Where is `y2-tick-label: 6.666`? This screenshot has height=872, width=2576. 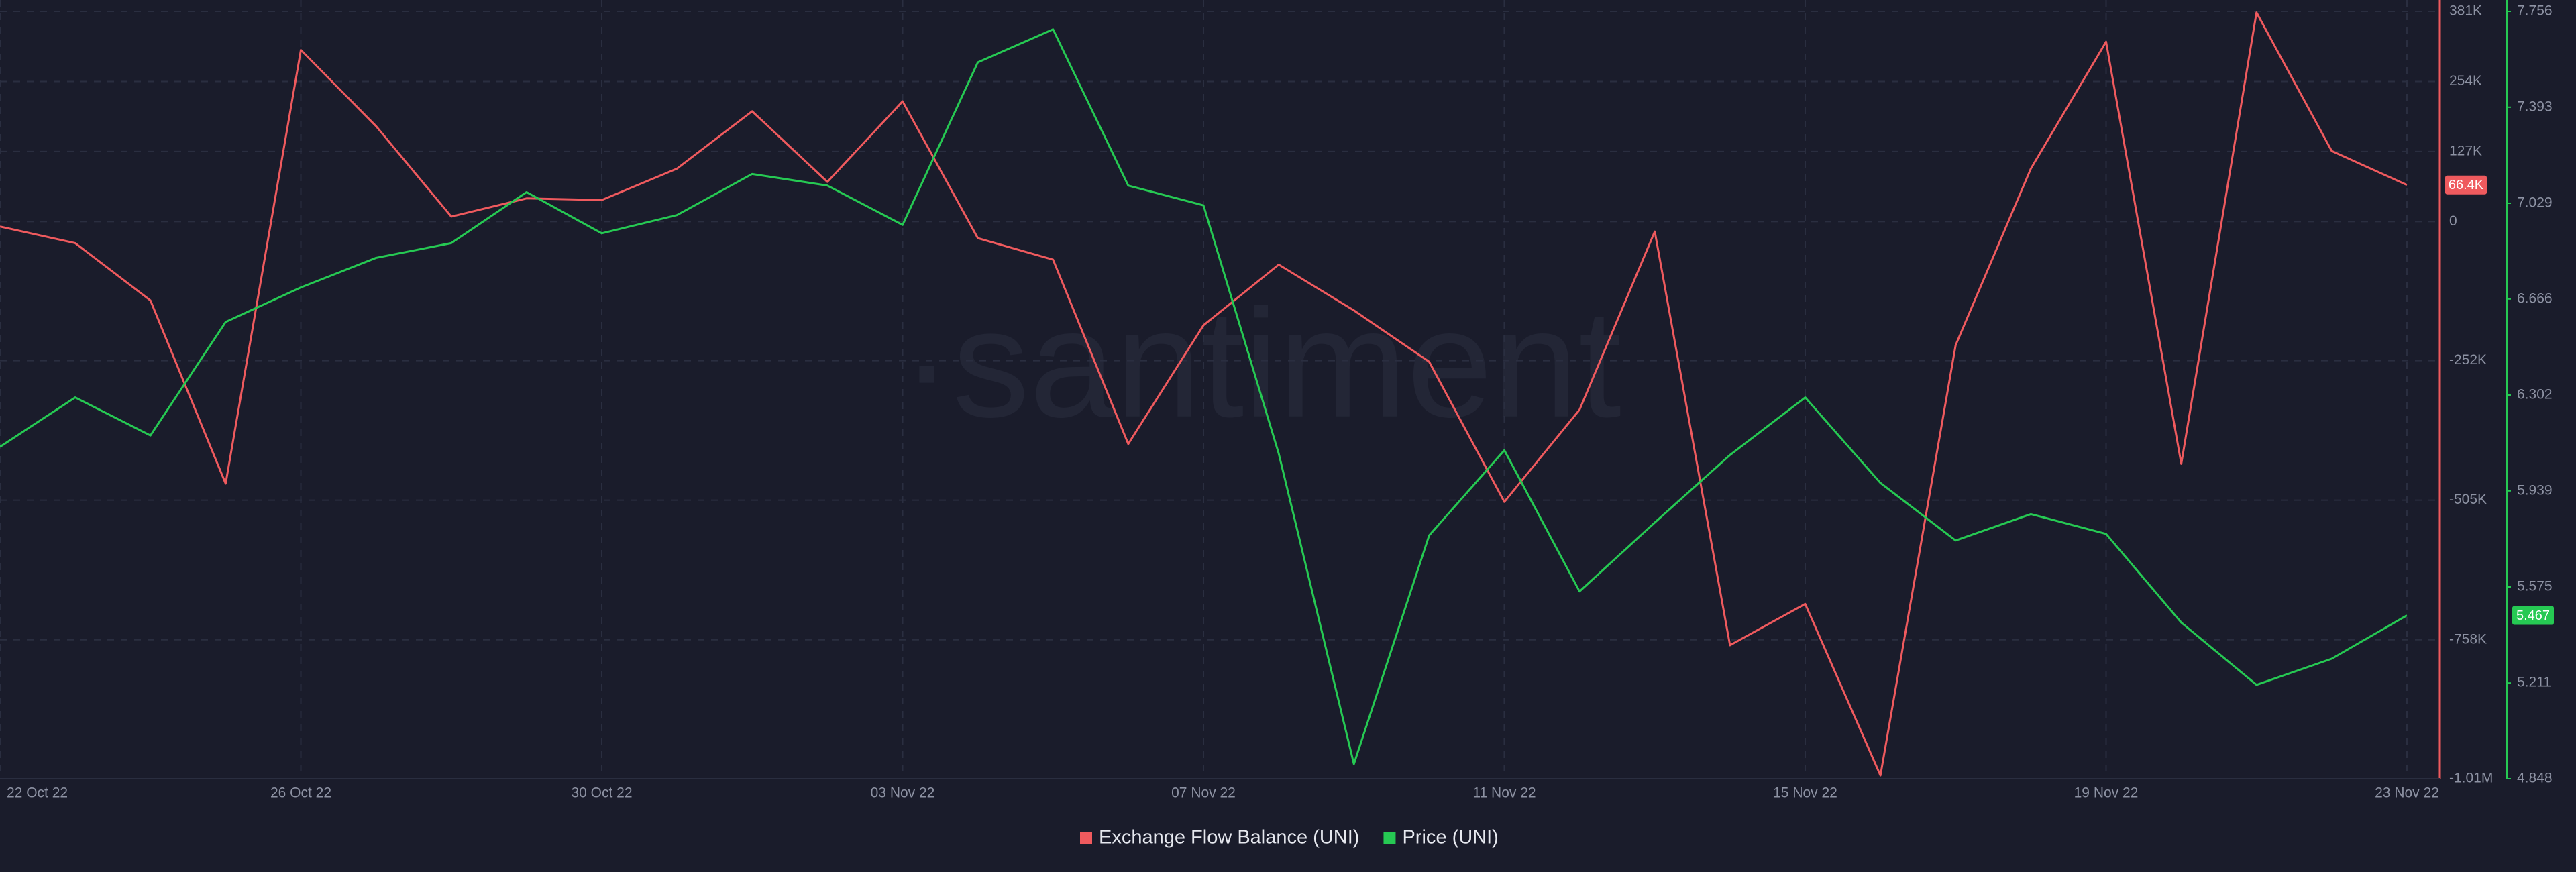
y2-tick-label: 6.666 is located at coordinates (2535, 298).